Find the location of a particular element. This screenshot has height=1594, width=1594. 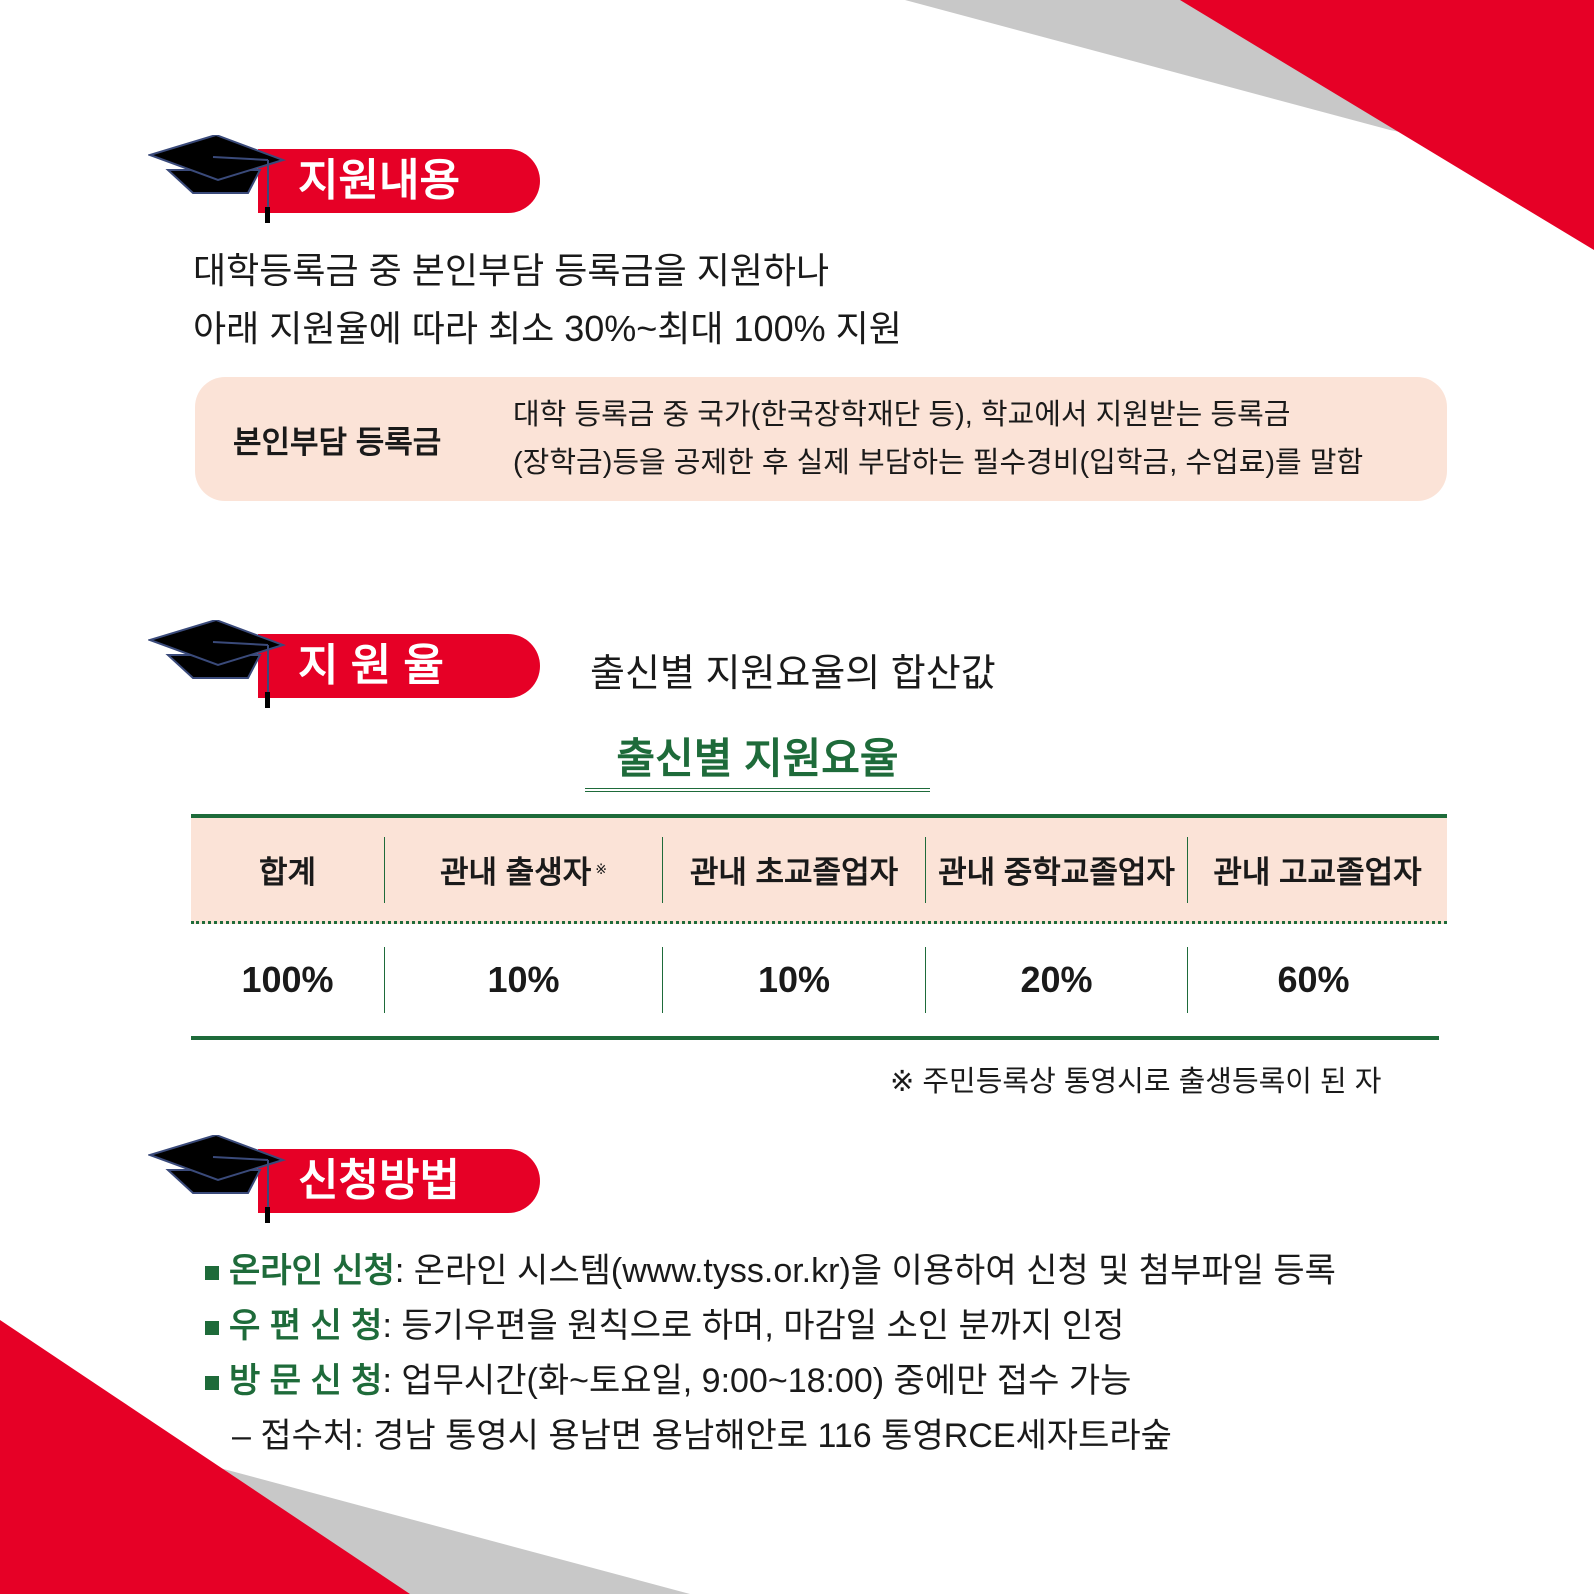

footnote-mark: ※ is located at coordinates (601, 869).